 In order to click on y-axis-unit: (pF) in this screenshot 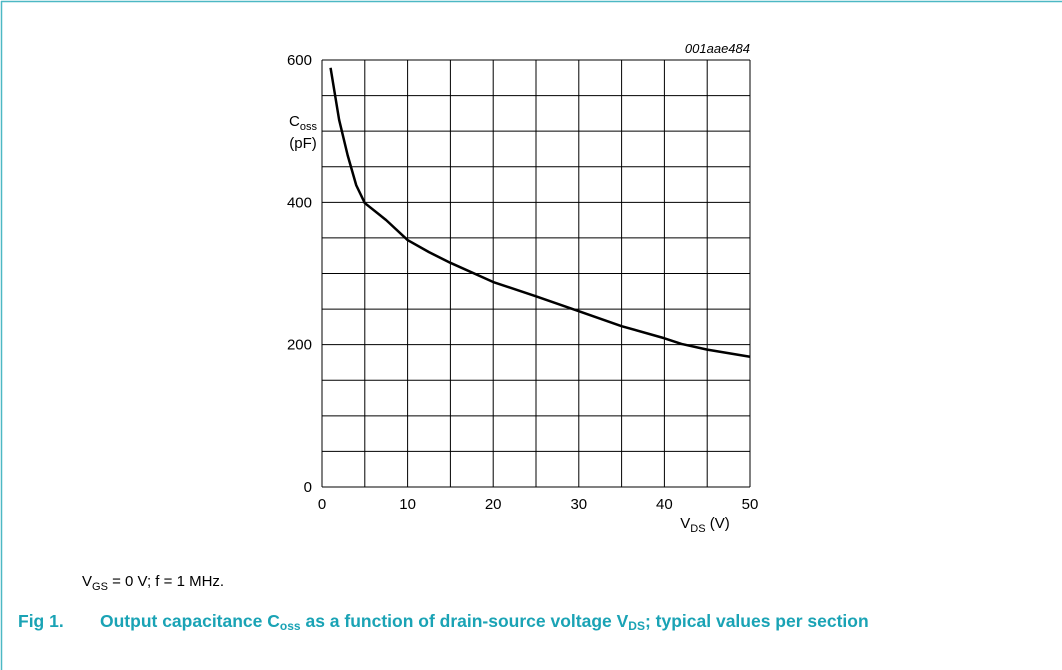, I will do `click(303, 143)`.